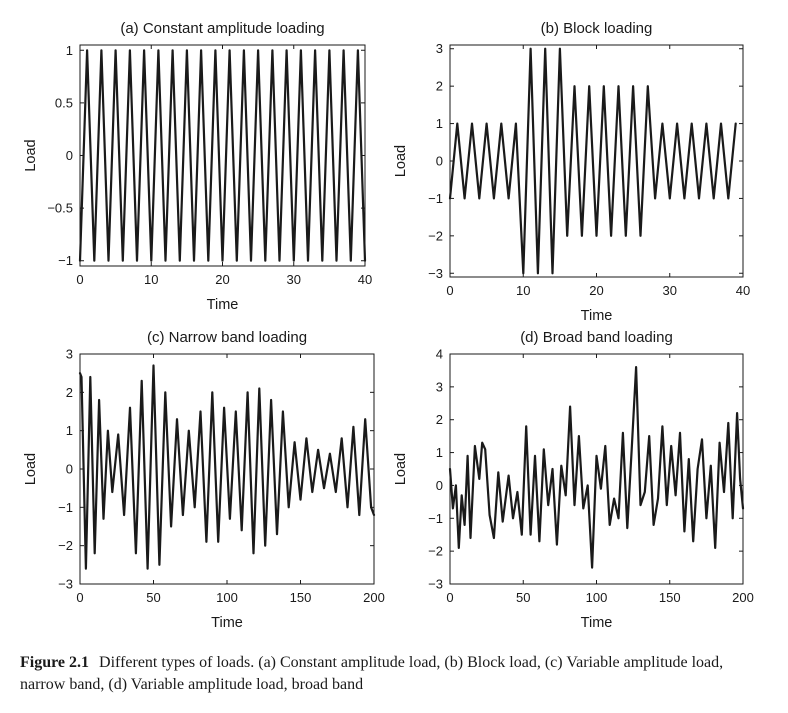 The width and height of the screenshot is (788, 713). I want to click on chart-title: (a) Constant amplitude loading, so click(222, 28).